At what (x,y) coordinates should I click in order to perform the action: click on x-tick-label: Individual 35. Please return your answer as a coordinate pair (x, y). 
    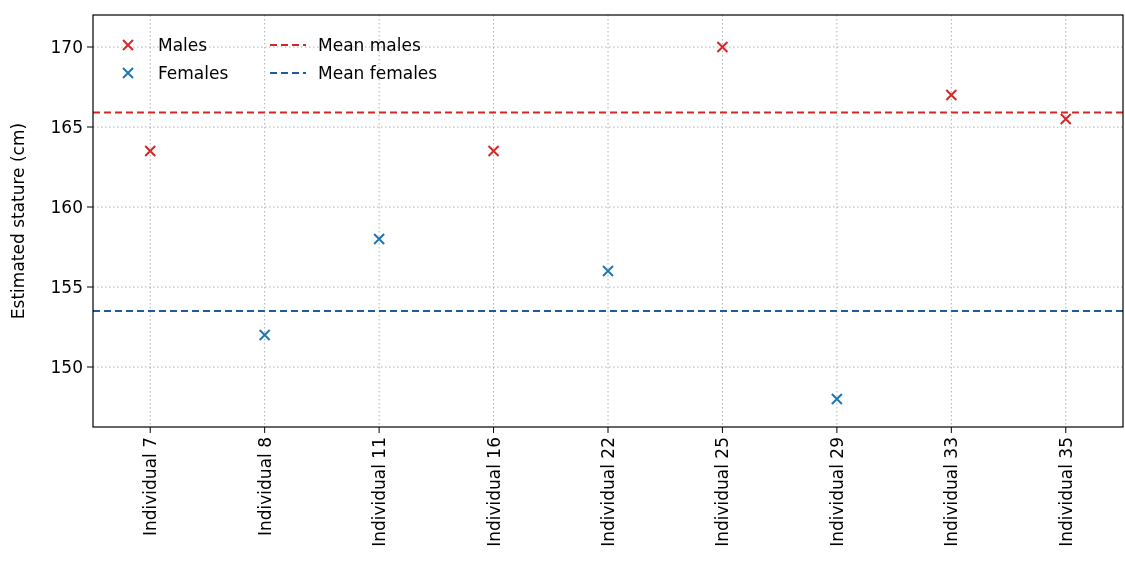
    Looking at the image, I should click on (1065, 492).